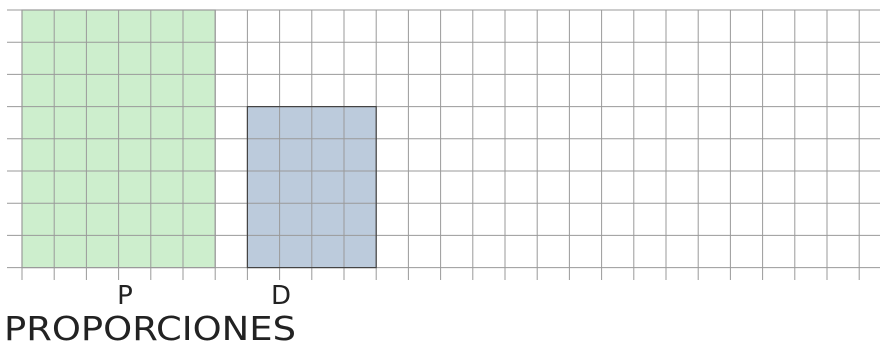 Image resolution: width=881 pixels, height=344 pixels. I want to click on shape-p-label: P, so click(125, 296).